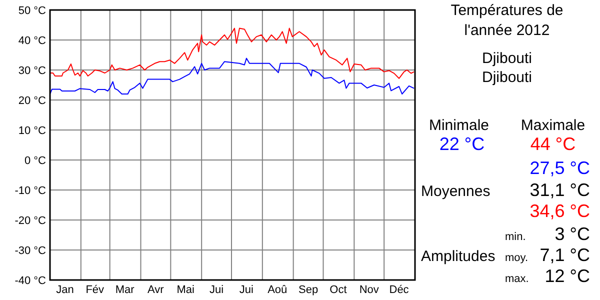  Describe the element at coordinates (515, 237) in the screenshot. I see `text: min.` at that location.